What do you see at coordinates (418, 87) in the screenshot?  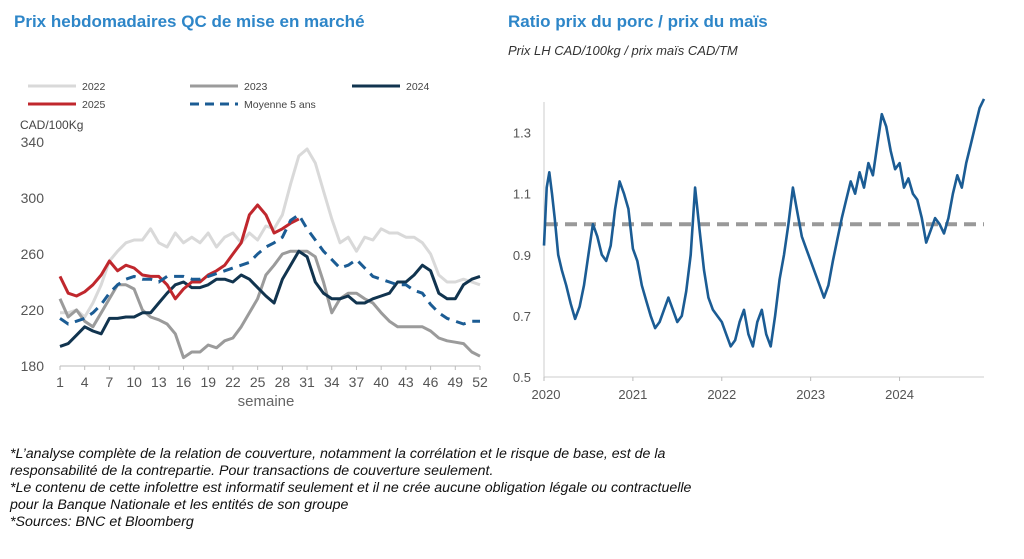 I see `legend-label: 2024` at bounding box center [418, 87].